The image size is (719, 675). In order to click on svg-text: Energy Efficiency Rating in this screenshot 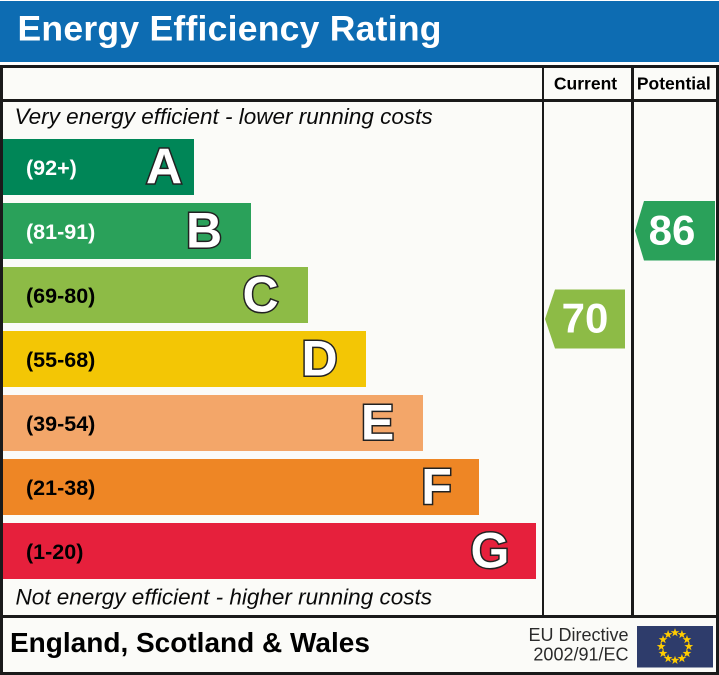, I will do `click(230, 29)`.